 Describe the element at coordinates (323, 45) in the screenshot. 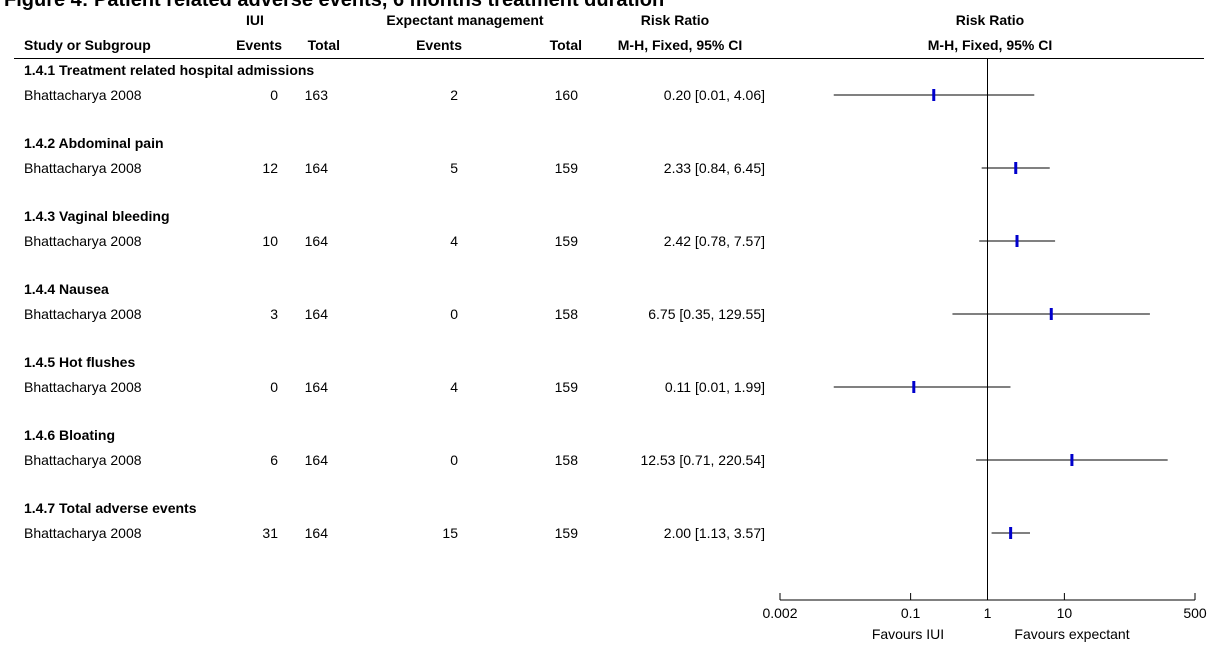

I see `header-group1-total: Total` at that location.